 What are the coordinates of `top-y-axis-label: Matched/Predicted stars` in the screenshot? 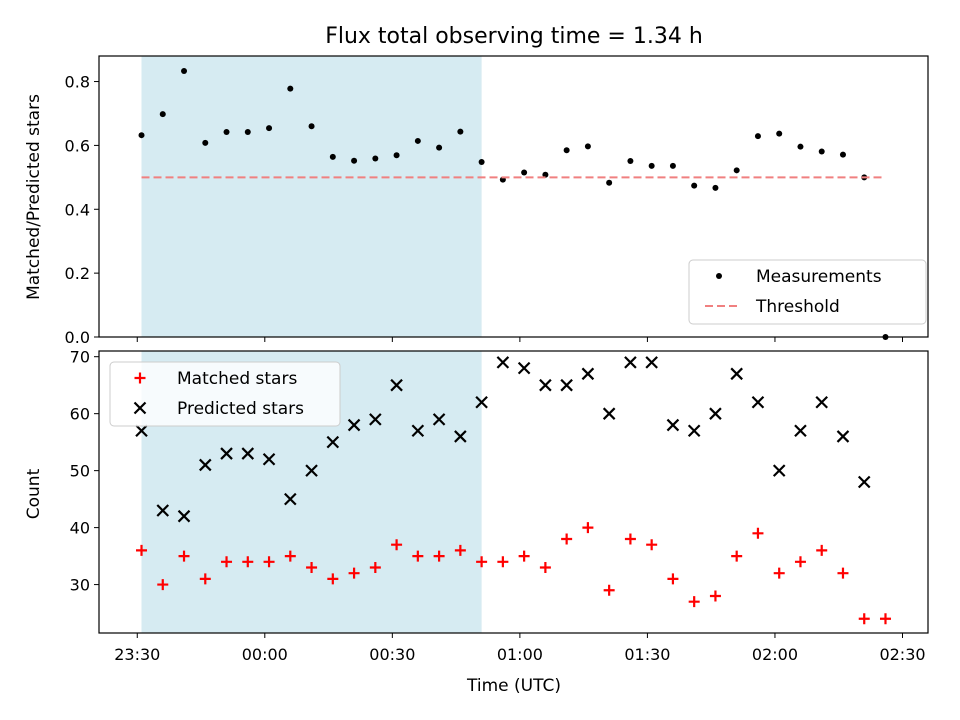 It's located at (34, 197).